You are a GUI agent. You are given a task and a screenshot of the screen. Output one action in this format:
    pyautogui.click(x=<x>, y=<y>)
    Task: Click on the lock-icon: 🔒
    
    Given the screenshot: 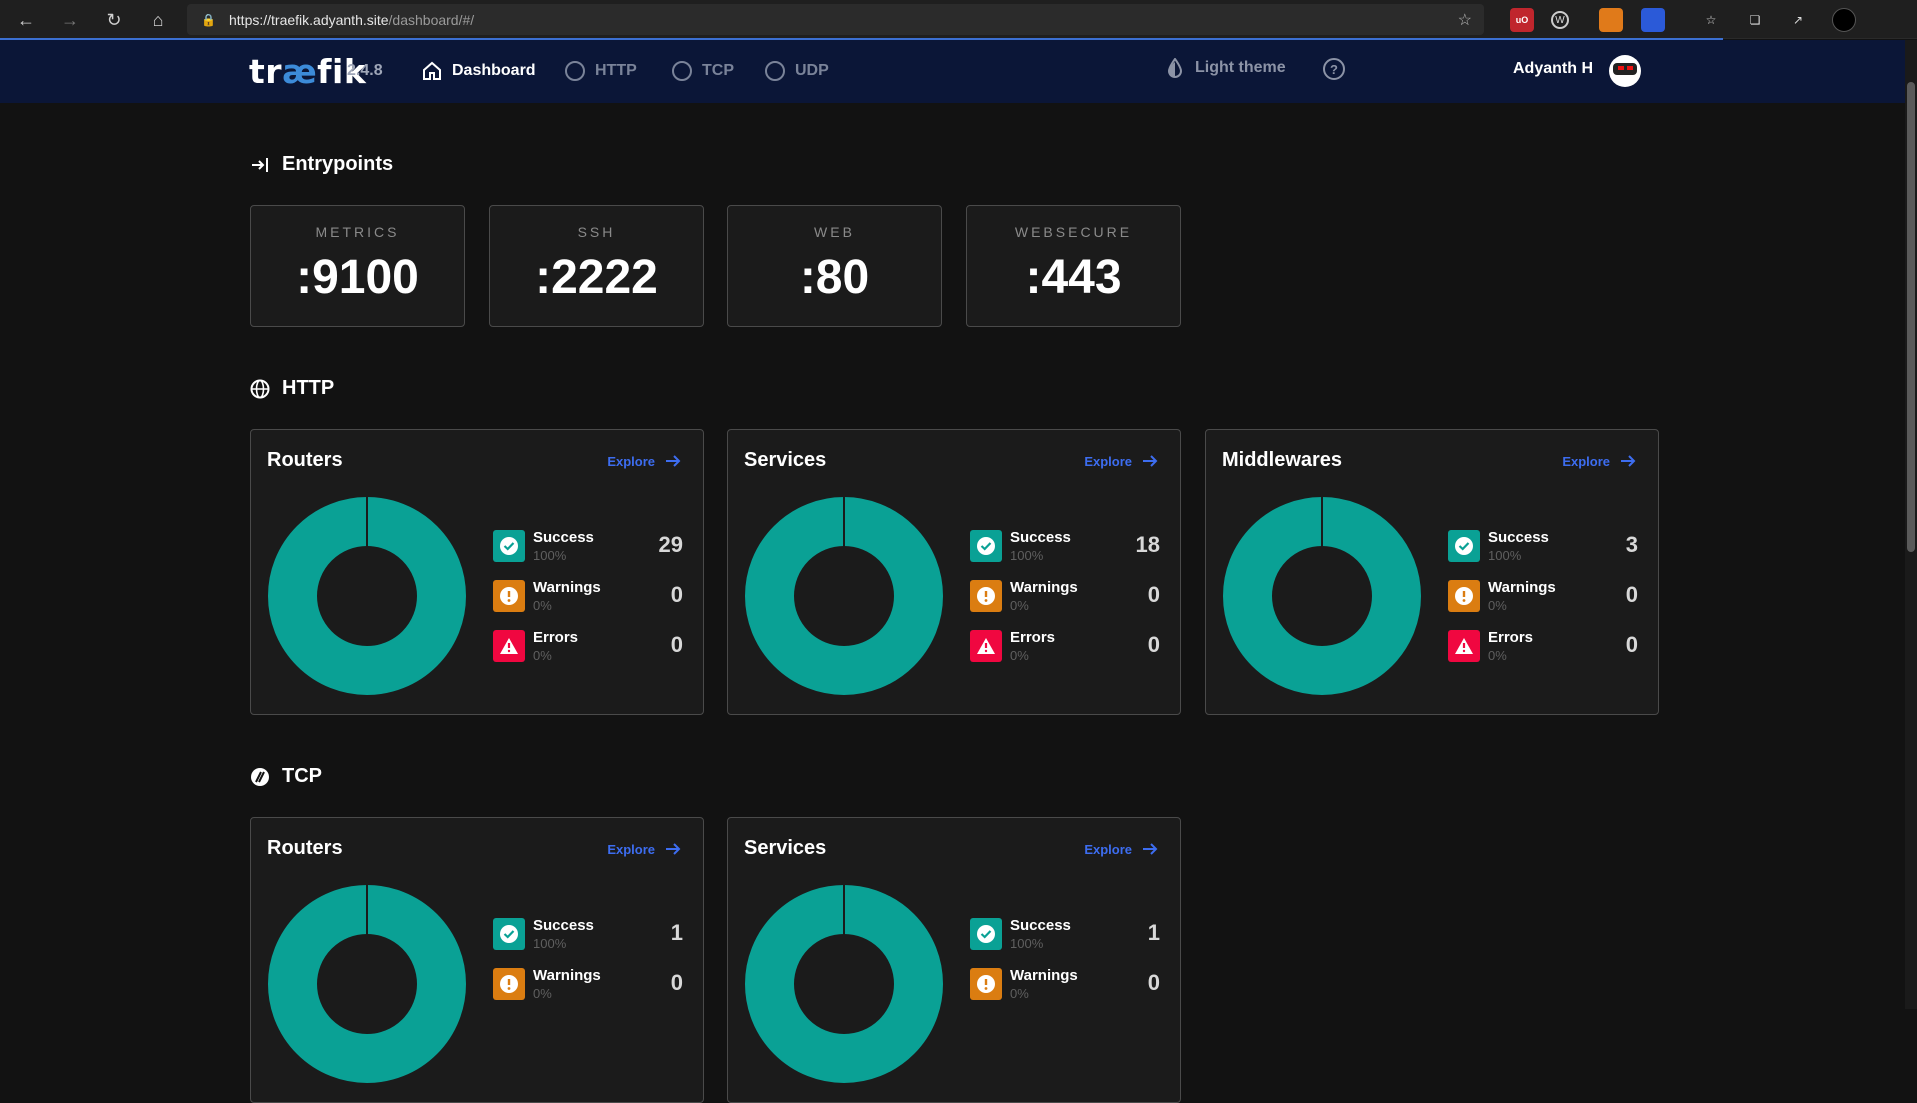 What is the action you would take?
    pyautogui.click(x=208, y=19)
    